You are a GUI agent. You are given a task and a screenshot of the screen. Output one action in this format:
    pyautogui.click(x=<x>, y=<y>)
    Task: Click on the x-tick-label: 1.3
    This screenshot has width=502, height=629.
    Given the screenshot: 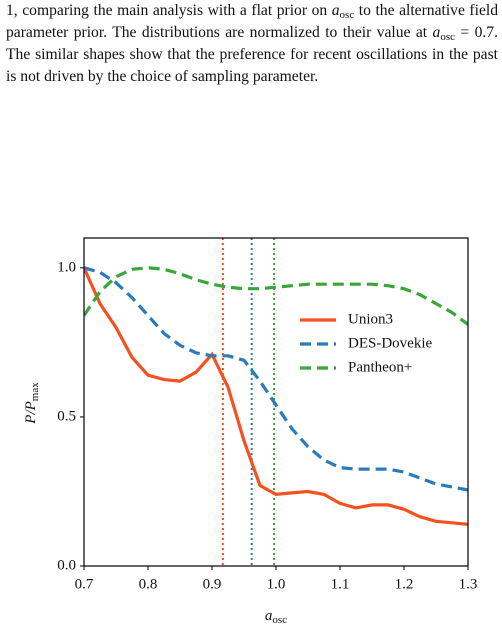 What is the action you would take?
    pyautogui.click(x=468, y=584)
    